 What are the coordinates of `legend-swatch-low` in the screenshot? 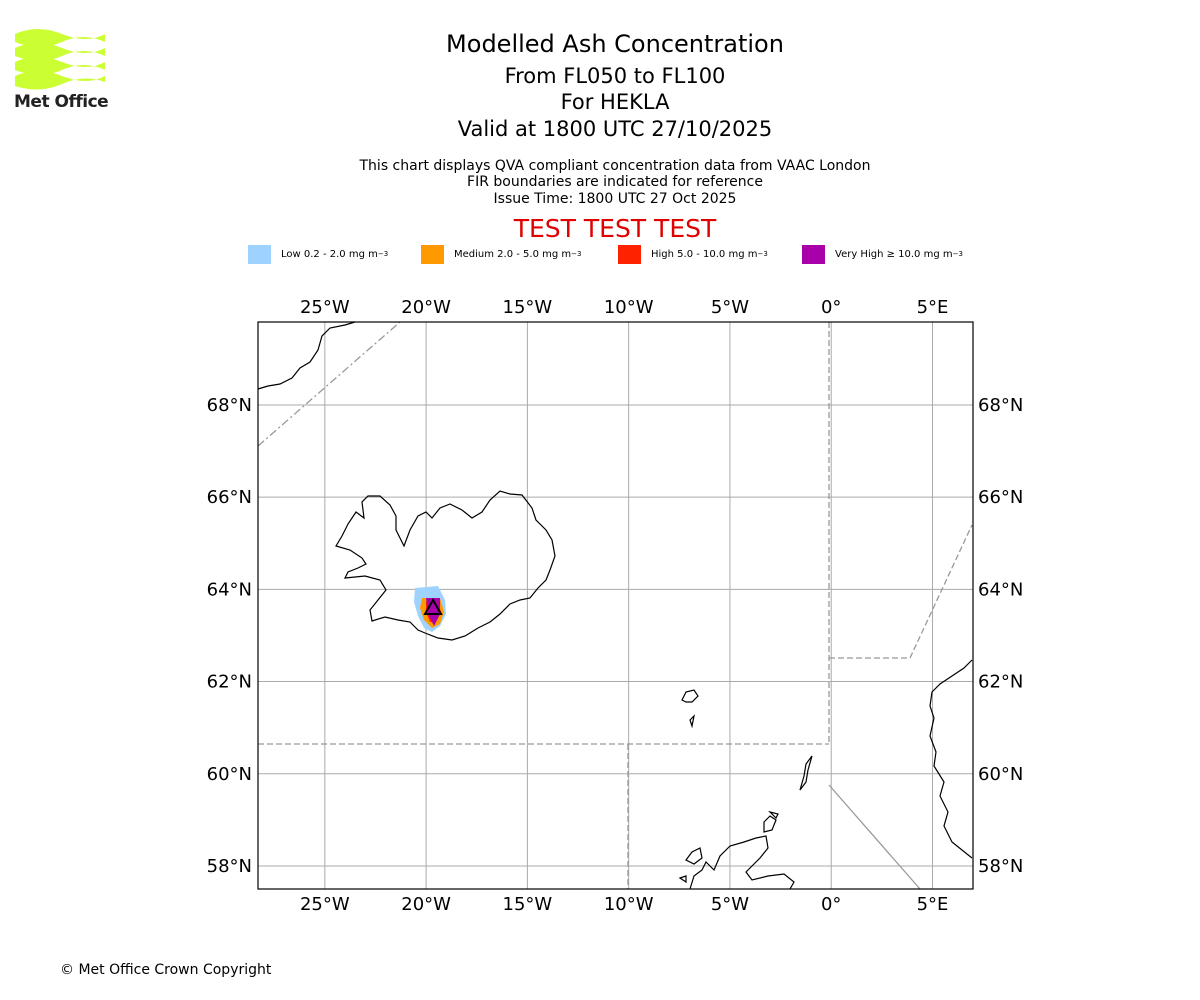 It's located at (259, 254).